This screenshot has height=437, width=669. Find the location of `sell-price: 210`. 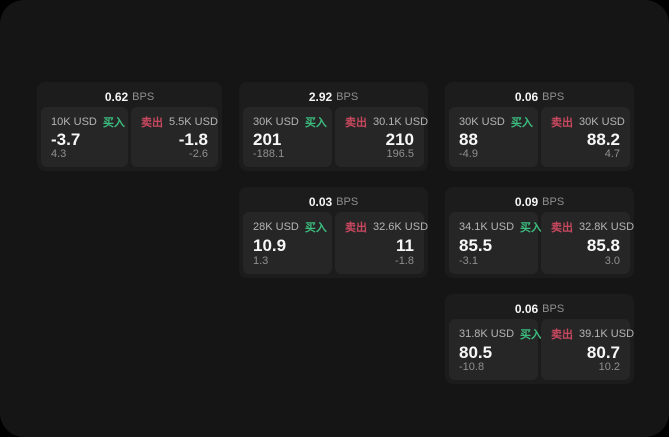

sell-price: 210 is located at coordinates (399, 139).